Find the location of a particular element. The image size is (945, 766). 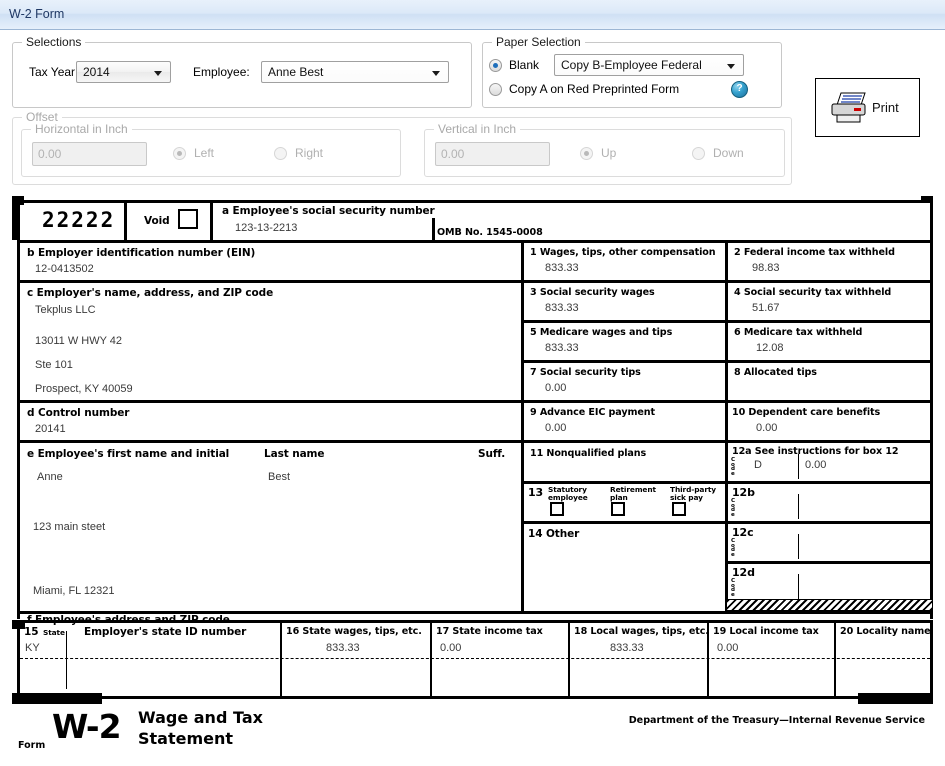

employee-address: 123 main steet is located at coordinates (69, 527).